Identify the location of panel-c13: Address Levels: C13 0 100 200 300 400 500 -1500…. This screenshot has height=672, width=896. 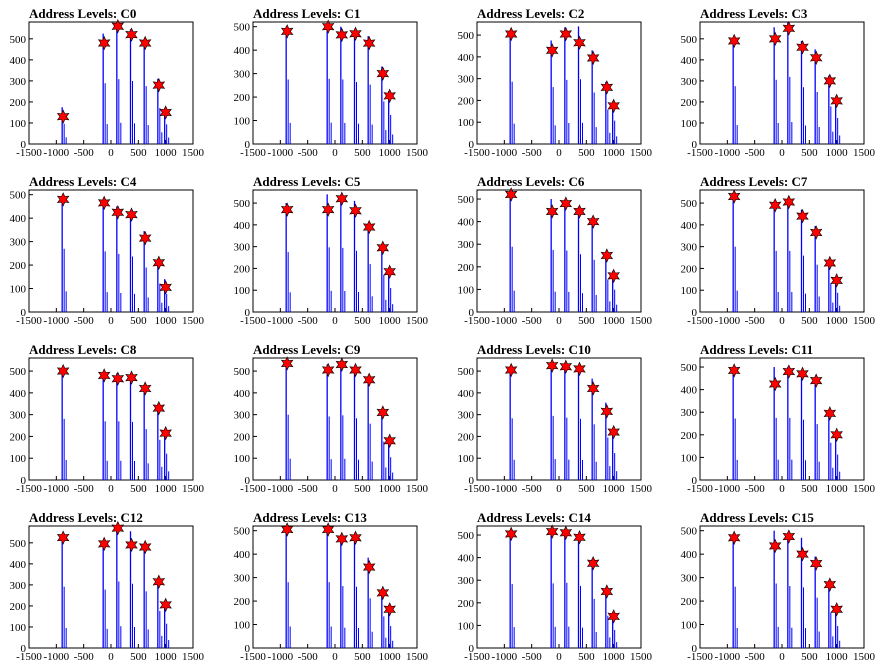
(331, 586).